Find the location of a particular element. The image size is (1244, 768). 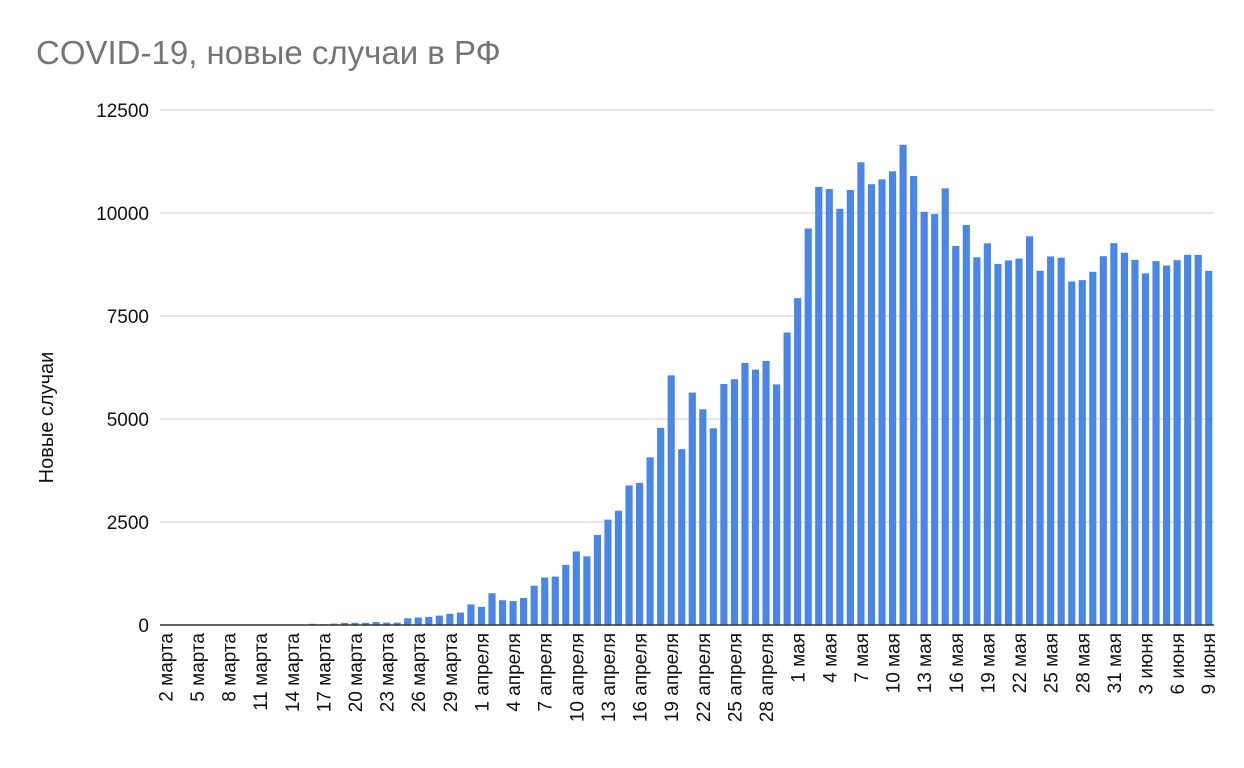

x-tick-label: 17 марта is located at coordinates (324, 673).